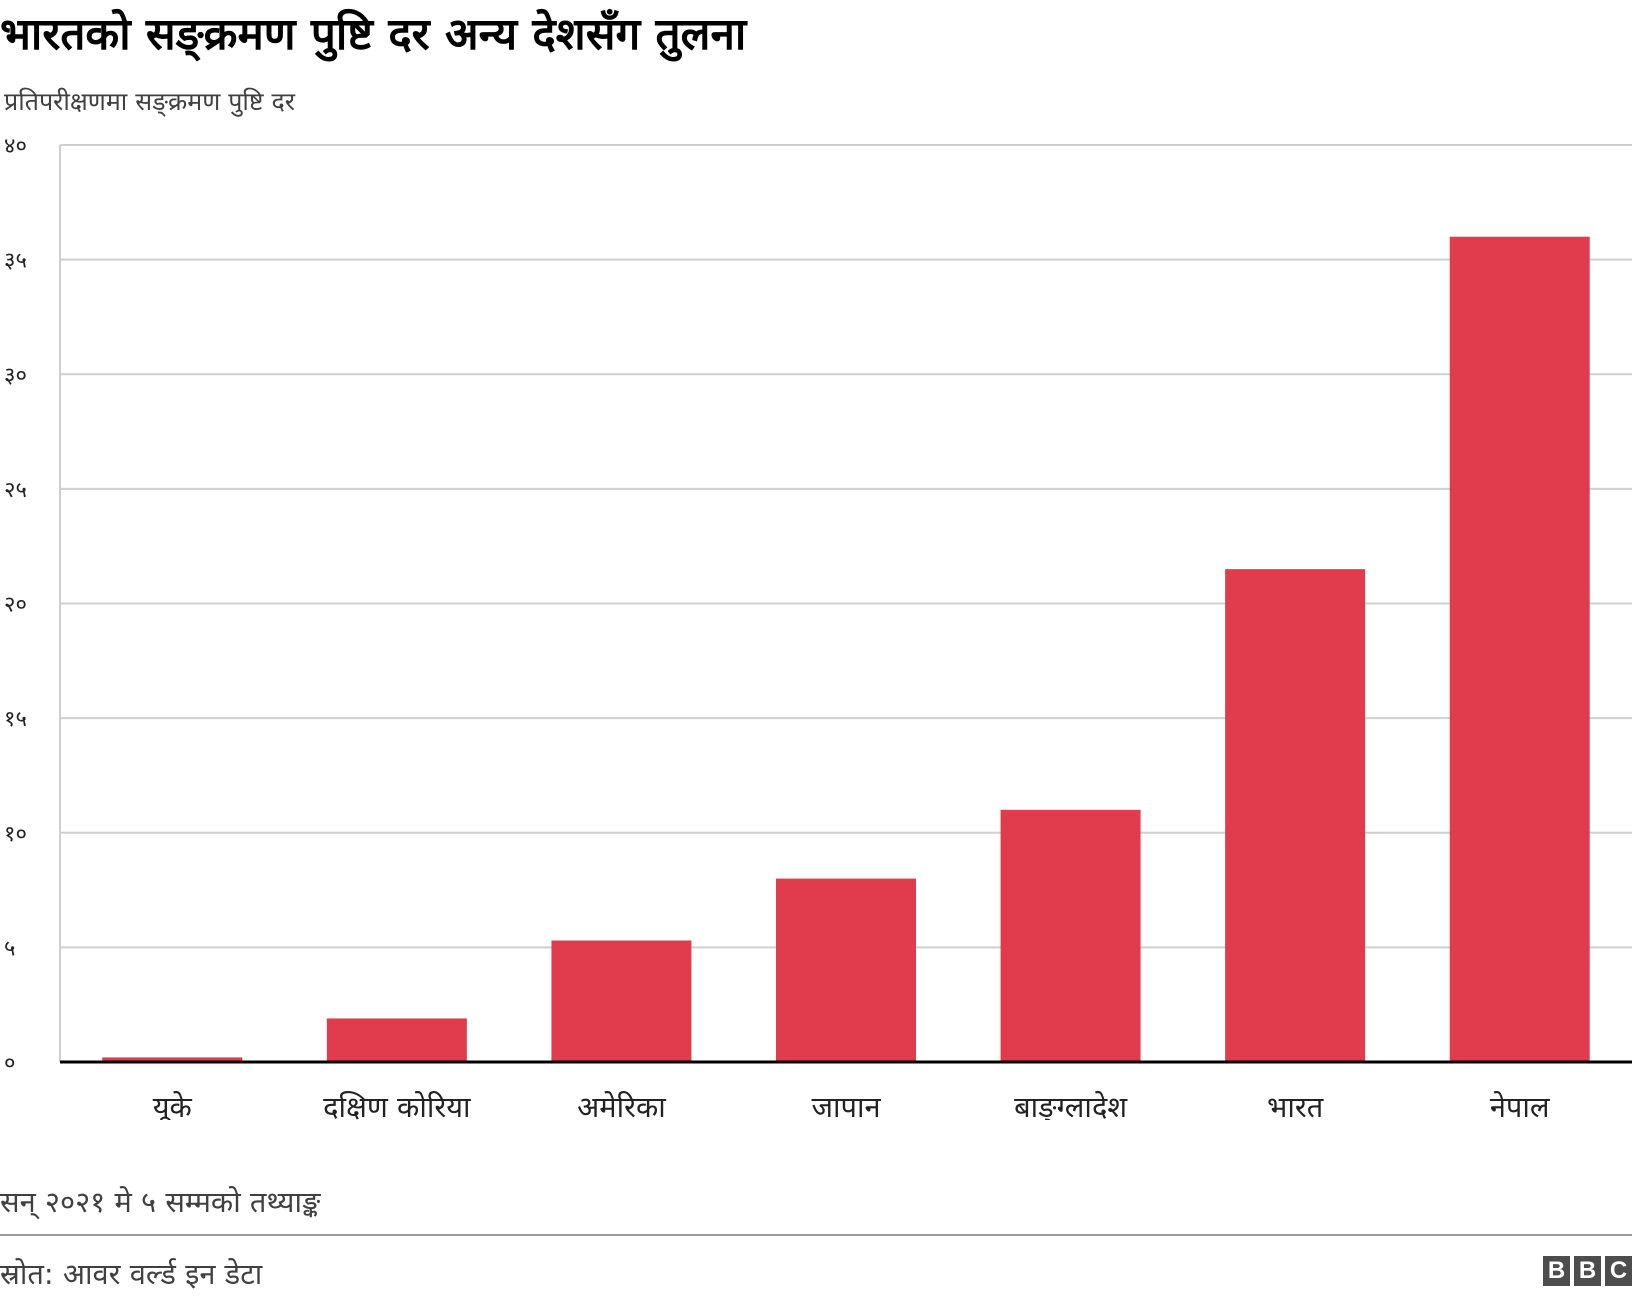 The image size is (1632, 1302). I want to click on y-axis-ticks: ० ५ १० १५ २० २५ ३० ३५ ४०, so click(15, 605).